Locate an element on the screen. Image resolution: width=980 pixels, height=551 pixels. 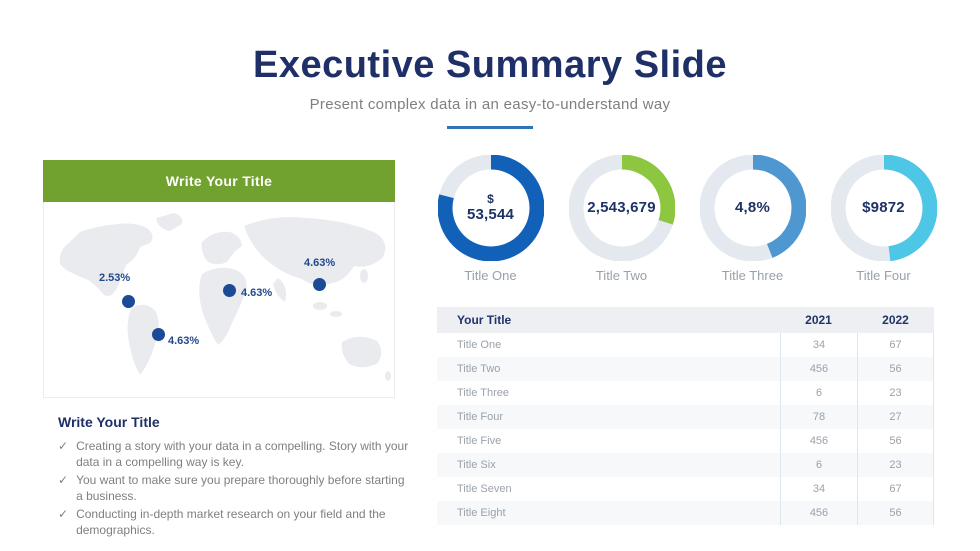
table-row: Title Five 456 56 is located at coordinates (685, 441).